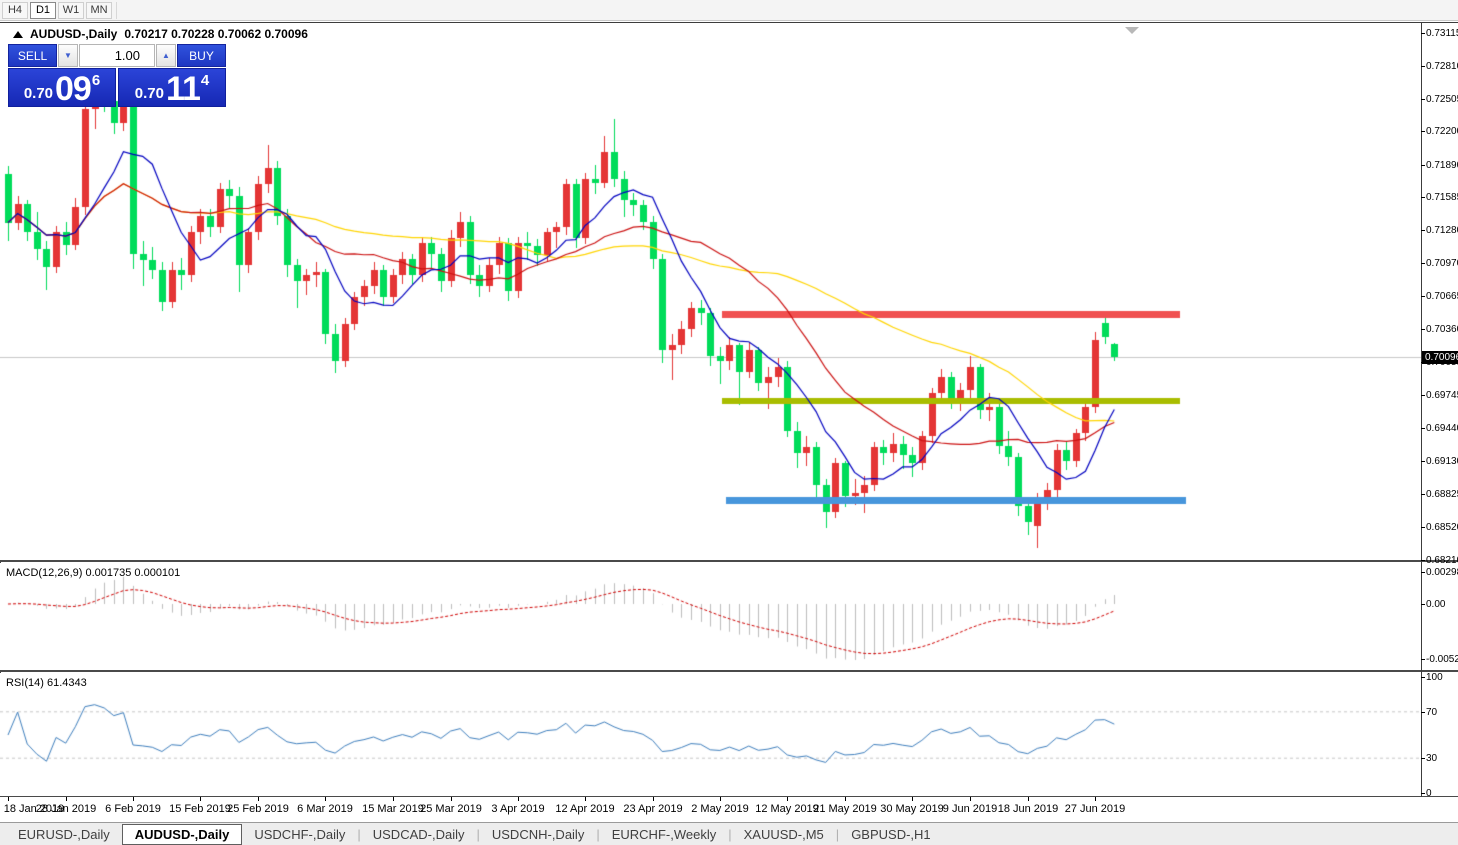 The width and height of the screenshot is (1458, 845). Describe the element at coordinates (1429, 793) in the screenshot. I see `rsi-axis-label: 0` at that location.